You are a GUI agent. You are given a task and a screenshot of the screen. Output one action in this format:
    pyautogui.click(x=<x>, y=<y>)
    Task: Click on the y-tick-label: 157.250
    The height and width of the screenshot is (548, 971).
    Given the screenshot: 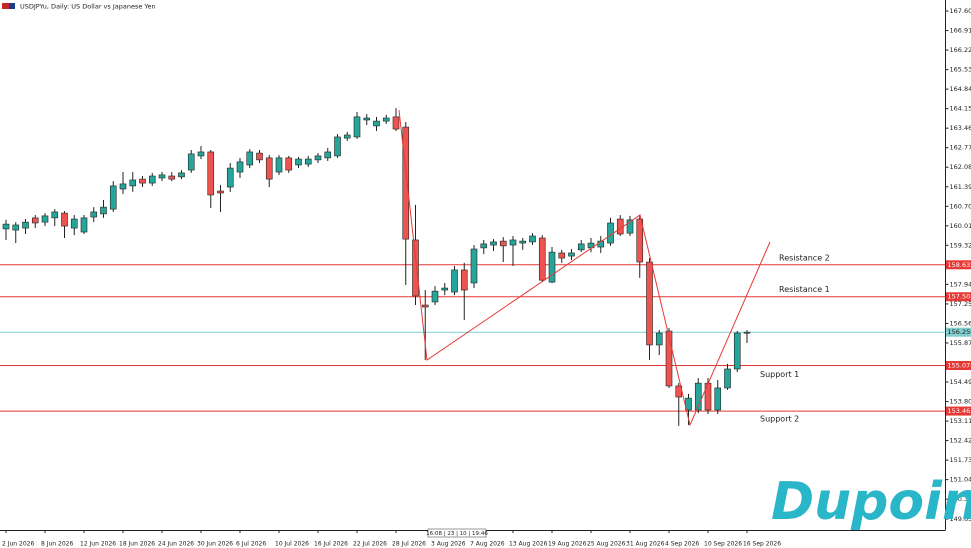 What is the action you would take?
    pyautogui.click(x=960, y=304)
    